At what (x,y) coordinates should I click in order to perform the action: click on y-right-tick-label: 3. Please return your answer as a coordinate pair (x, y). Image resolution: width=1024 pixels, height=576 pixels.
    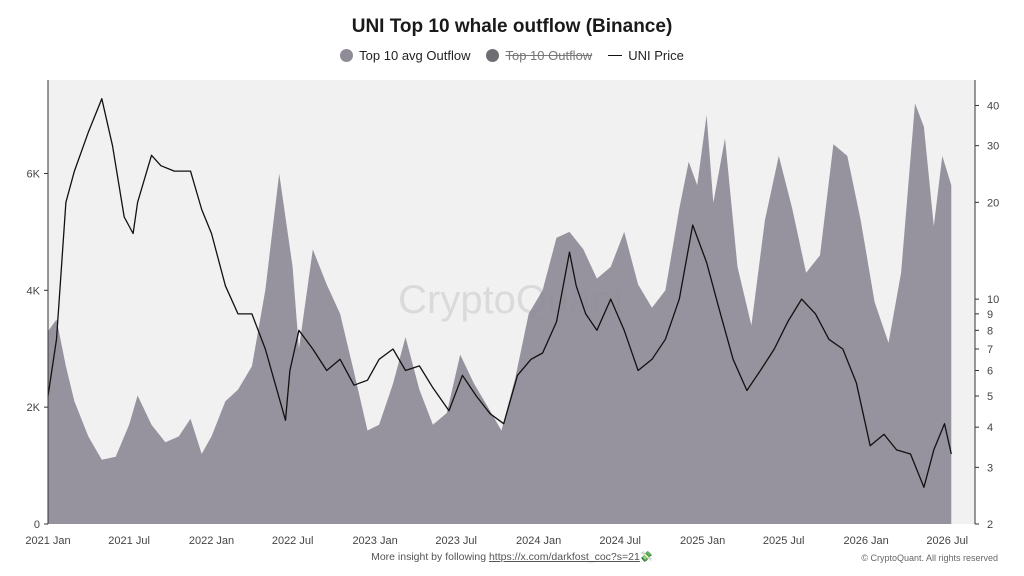
    Looking at the image, I should click on (990, 468).